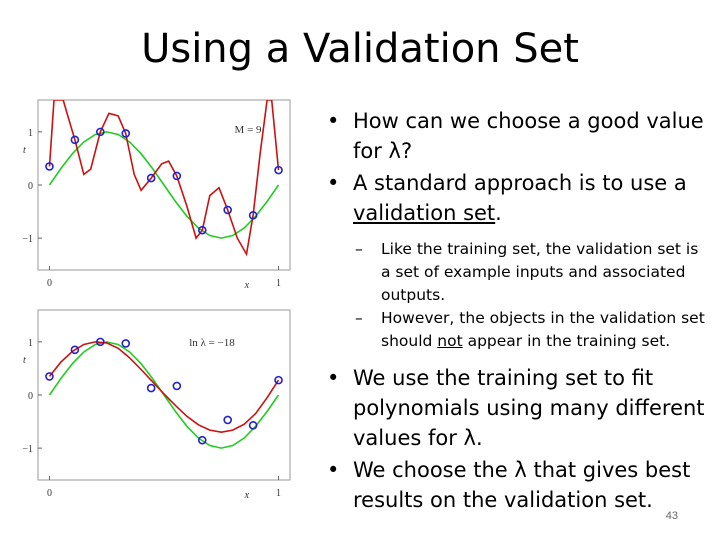 This screenshot has height=540, width=720. What do you see at coordinates (248, 130) in the screenshot?
I see `model-annotation: M = 9` at bounding box center [248, 130].